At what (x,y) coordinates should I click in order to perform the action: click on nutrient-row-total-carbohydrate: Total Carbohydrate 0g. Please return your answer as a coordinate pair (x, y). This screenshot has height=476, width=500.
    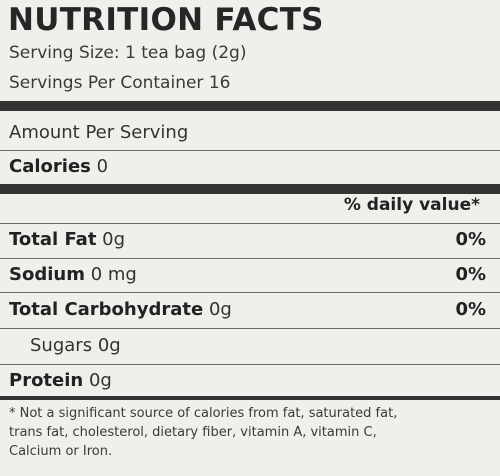
    Looking at the image, I should click on (246, 309).